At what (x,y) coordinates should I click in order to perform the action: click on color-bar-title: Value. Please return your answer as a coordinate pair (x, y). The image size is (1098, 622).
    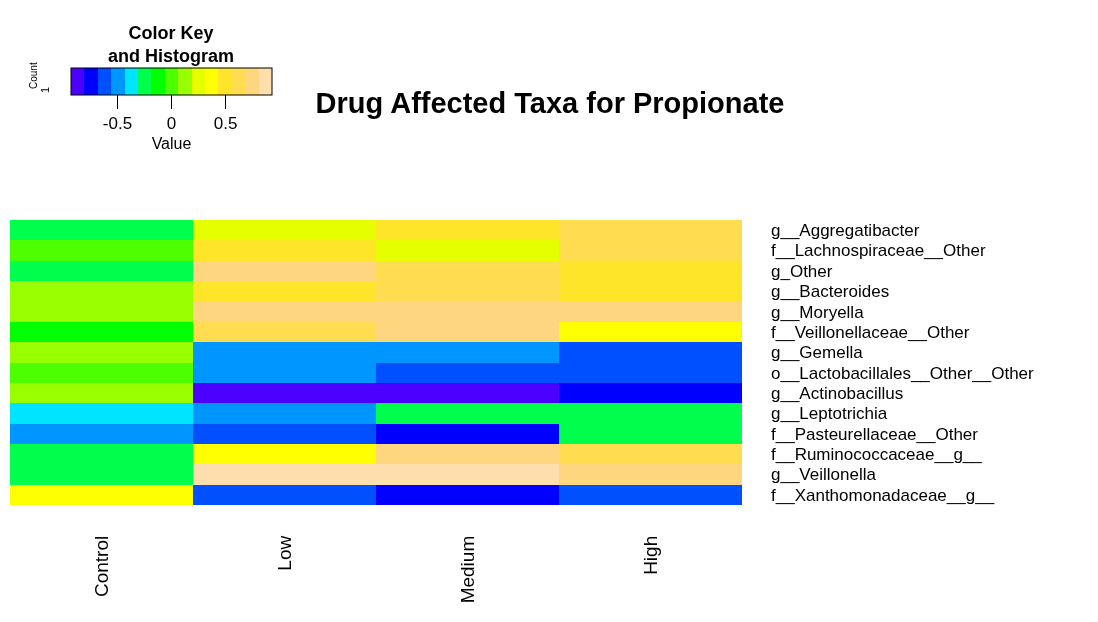
    Looking at the image, I should click on (171, 144).